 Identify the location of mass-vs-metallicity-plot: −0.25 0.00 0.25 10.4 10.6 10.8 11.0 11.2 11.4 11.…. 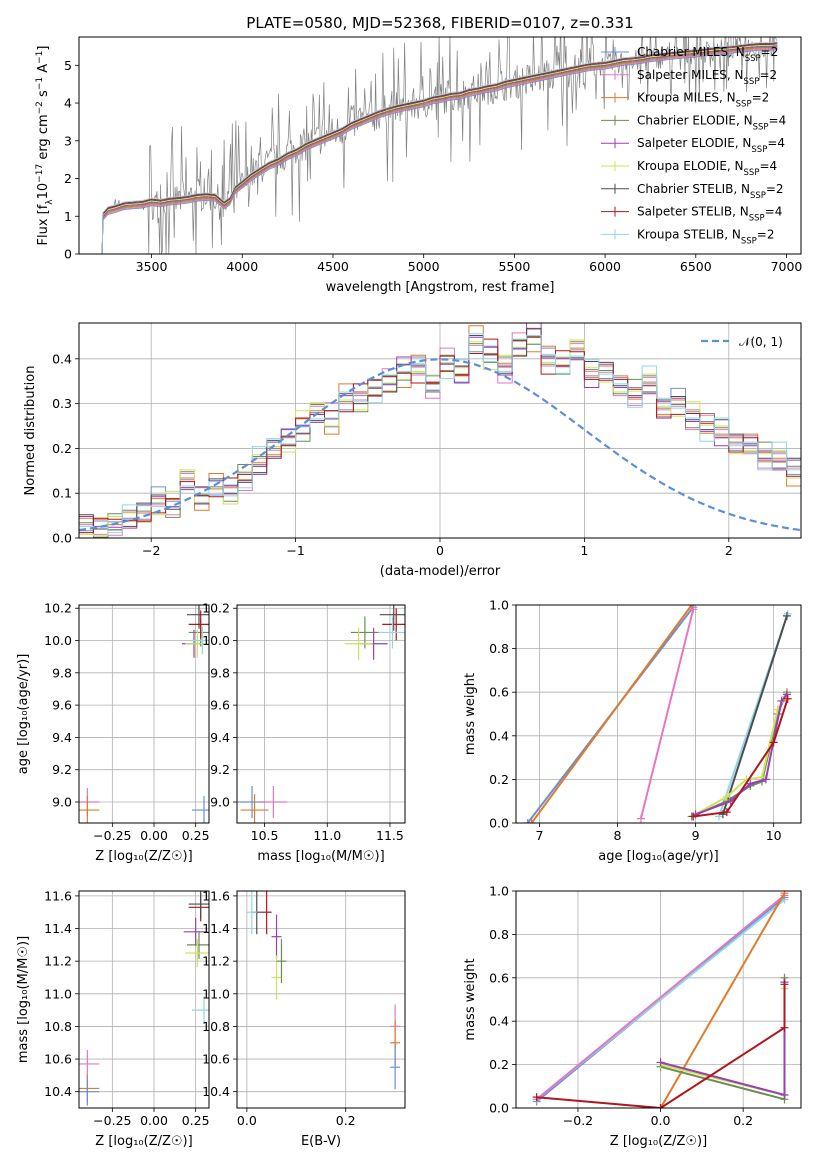
(113, 1018).